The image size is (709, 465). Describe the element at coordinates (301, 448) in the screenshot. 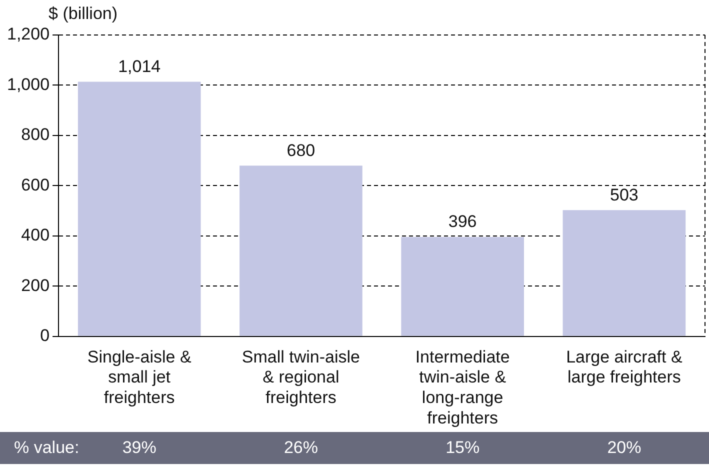

I see `text: 26%` at that location.